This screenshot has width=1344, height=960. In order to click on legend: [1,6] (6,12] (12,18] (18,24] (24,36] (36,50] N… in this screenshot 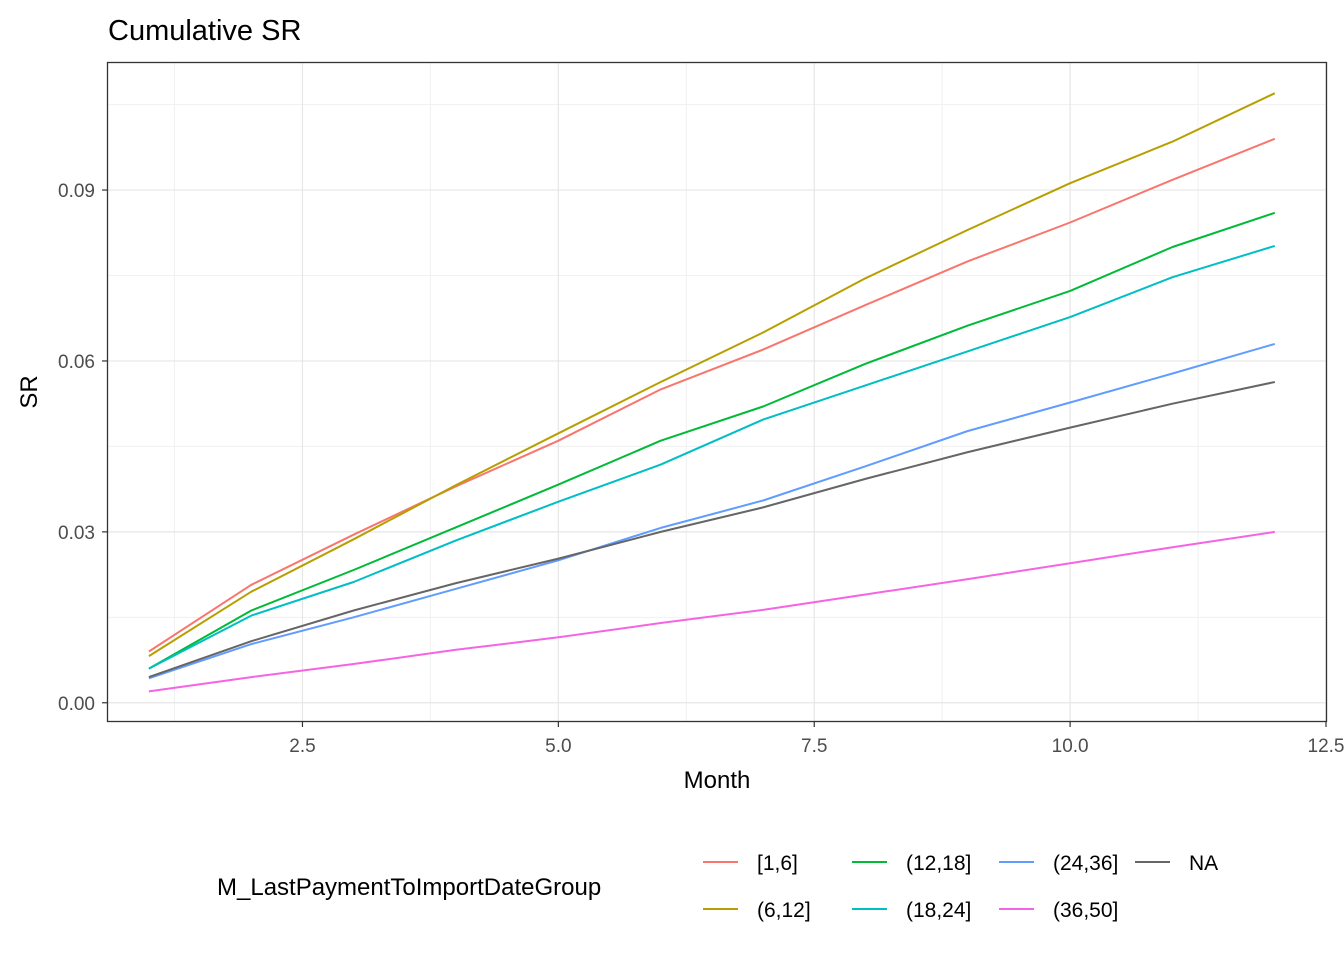, I will do `click(960, 887)`.